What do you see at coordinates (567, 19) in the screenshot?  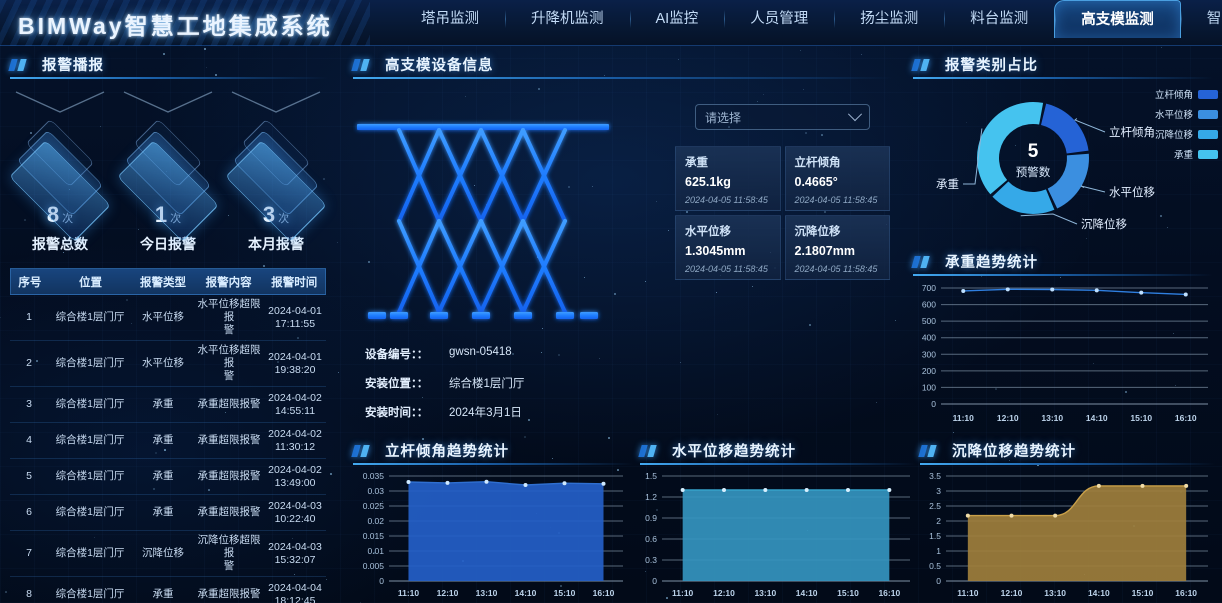 I see `nav-tab-1: 升降机监测` at bounding box center [567, 19].